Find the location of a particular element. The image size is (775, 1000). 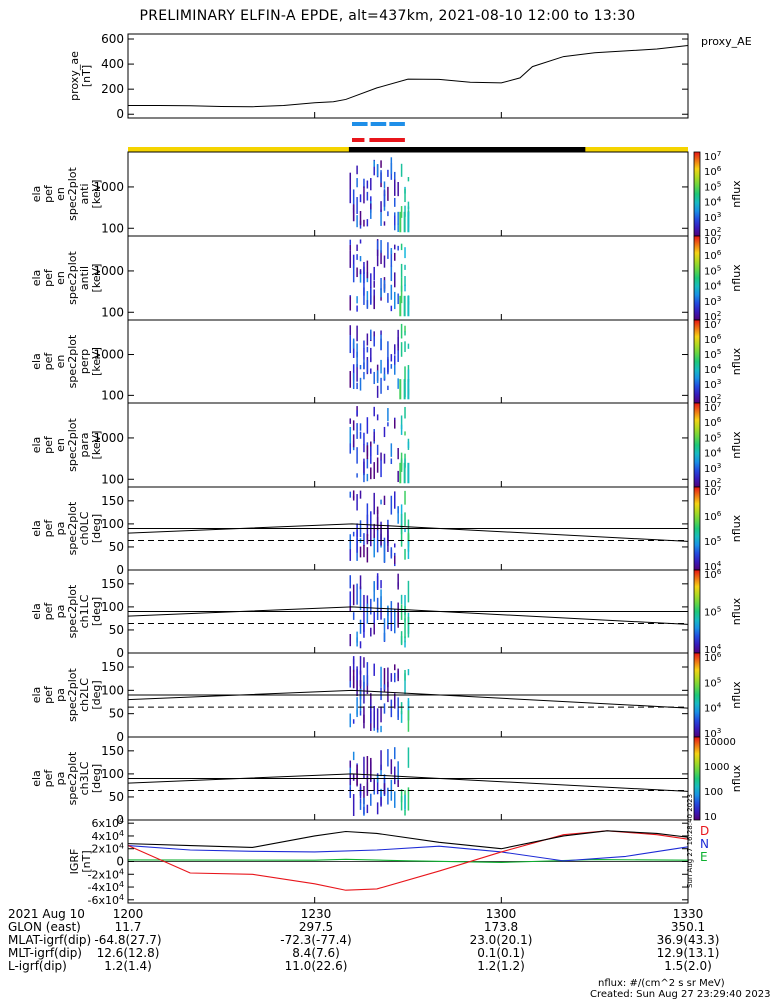

proxy-ae-line is located at coordinates (408, 76).